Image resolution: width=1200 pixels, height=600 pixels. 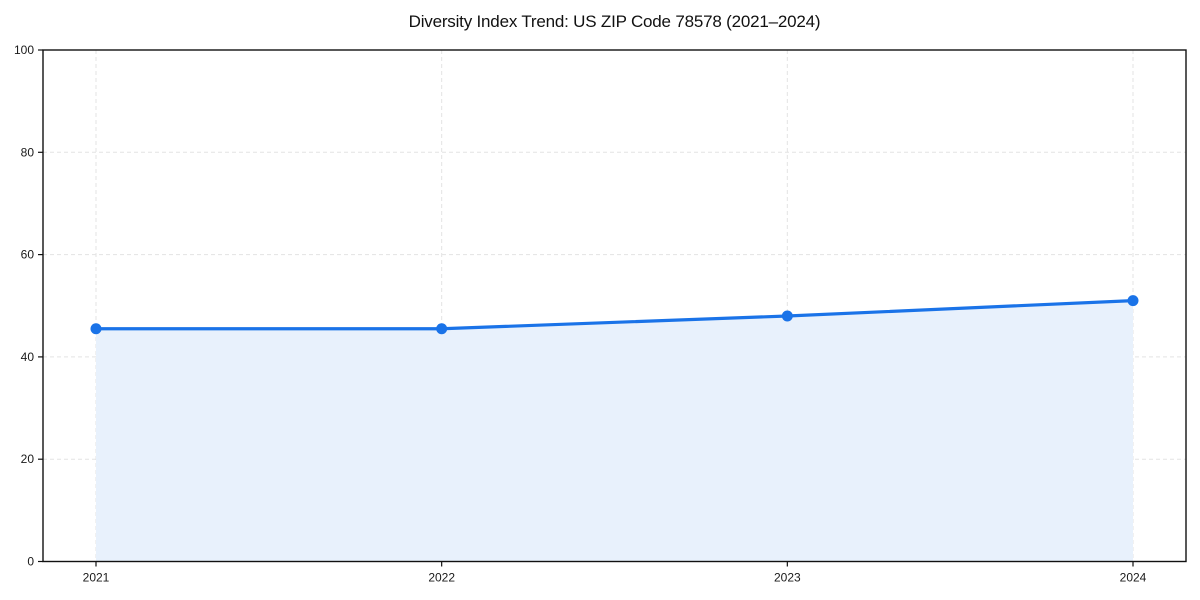 What do you see at coordinates (28, 152) in the screenshot?
I see `y-tick-label: 80` at bounding box center [28, 152].